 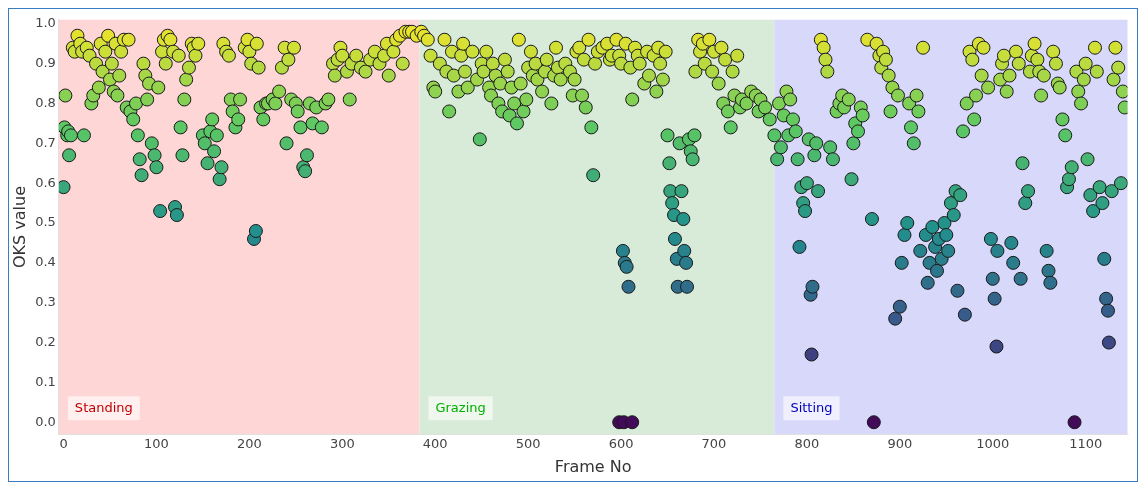 What do you see at coordinates (1086, 444) in the screenshot?
I see `x-tick-label: 1100` at bounding box center [1086, 444].